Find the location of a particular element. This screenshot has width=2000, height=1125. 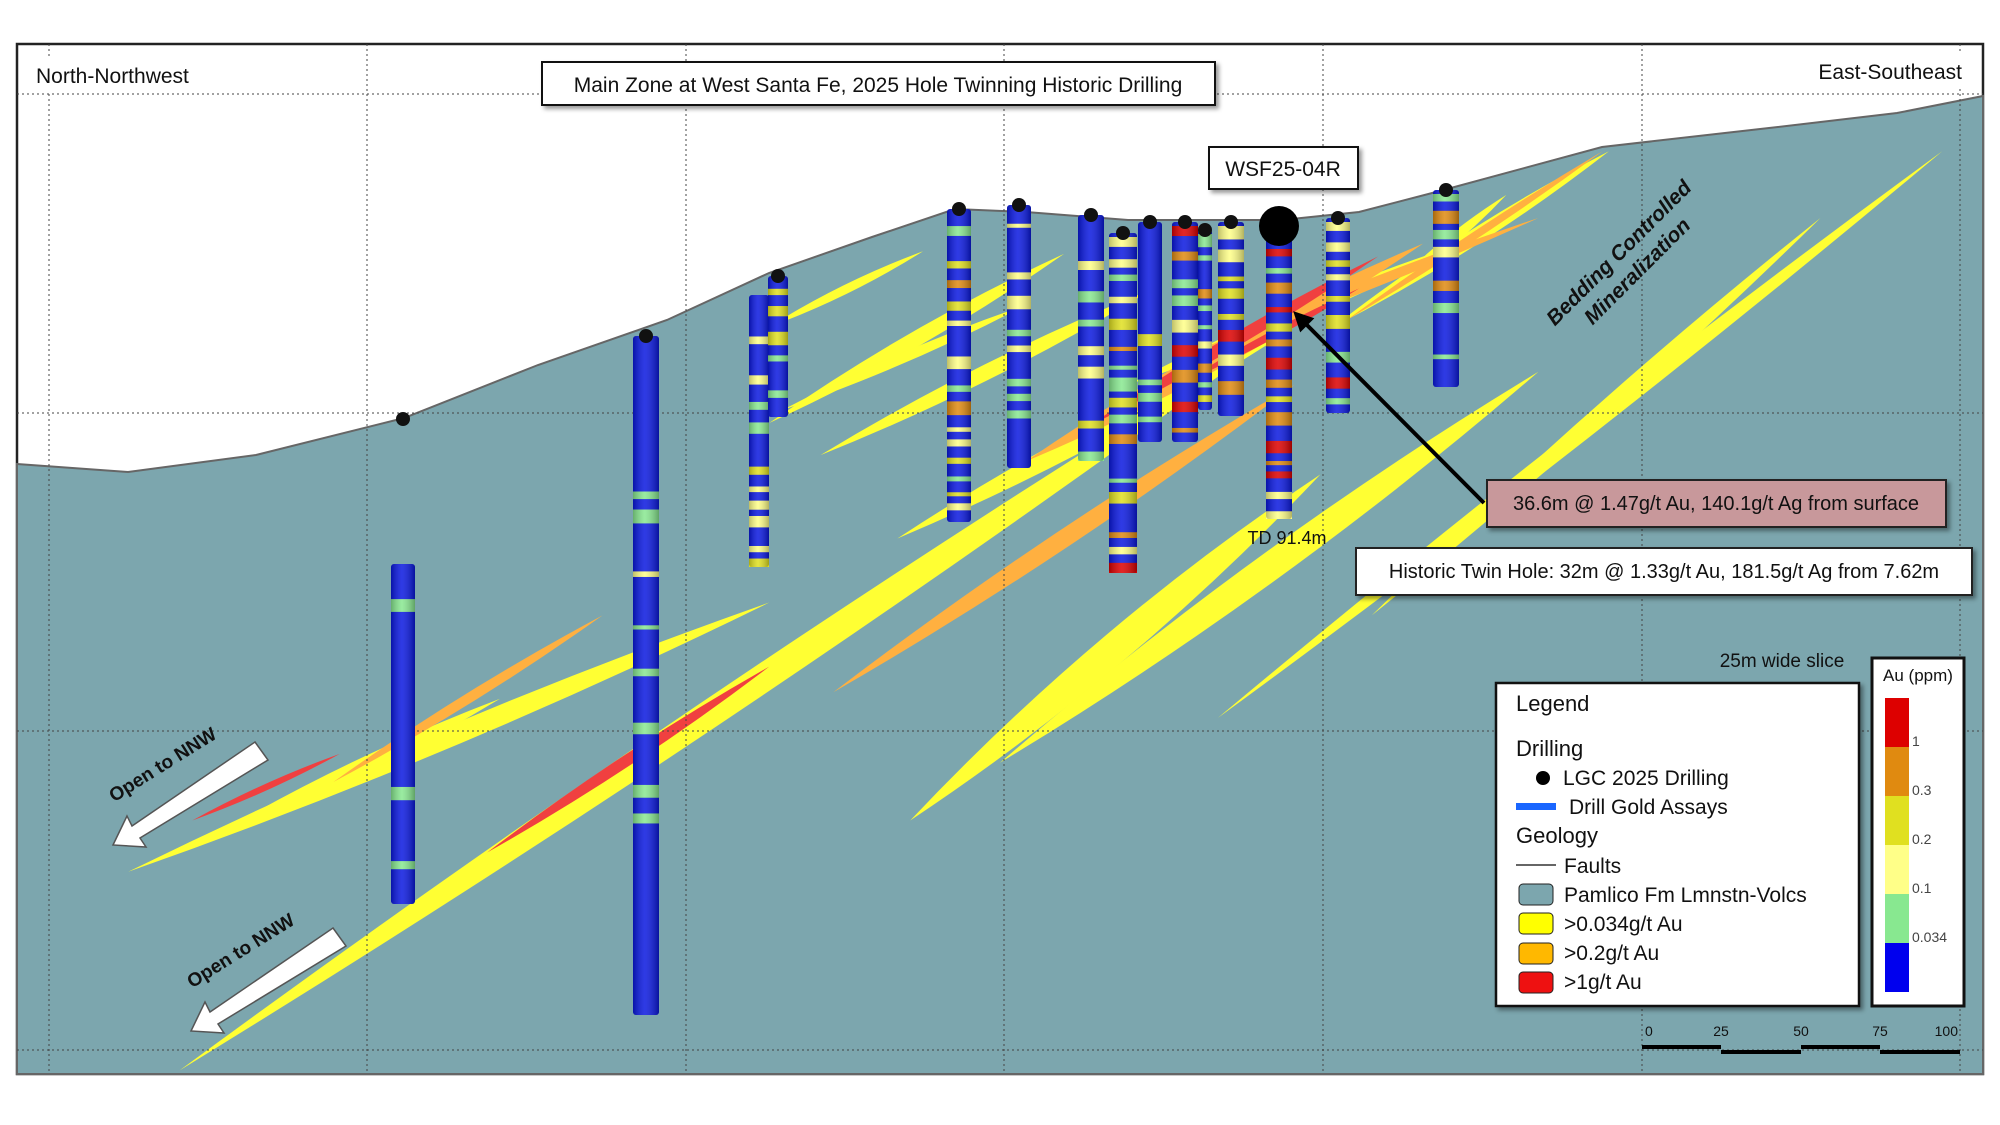

ese-label-bg is located at coordinates (1885, 71).